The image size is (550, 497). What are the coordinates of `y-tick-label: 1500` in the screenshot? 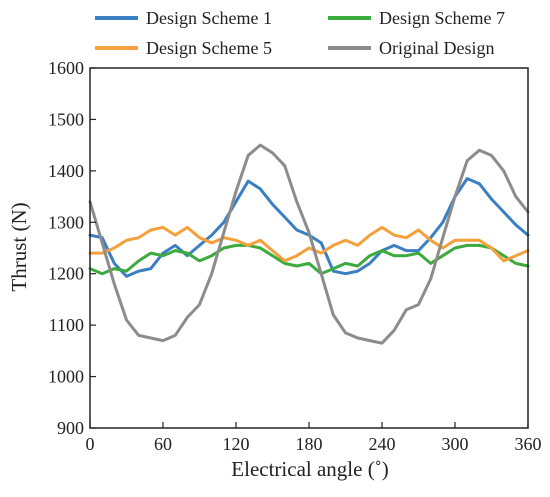 It's located at (66, 119).